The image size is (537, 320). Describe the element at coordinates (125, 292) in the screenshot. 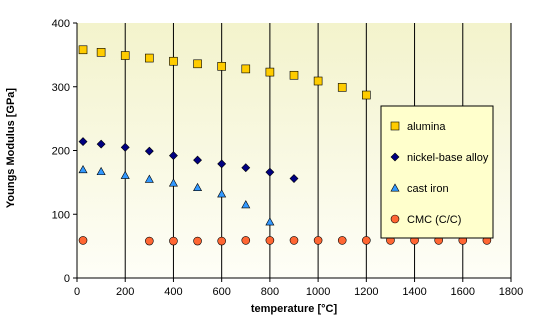

I see `x-tick-label: 200` at that location.